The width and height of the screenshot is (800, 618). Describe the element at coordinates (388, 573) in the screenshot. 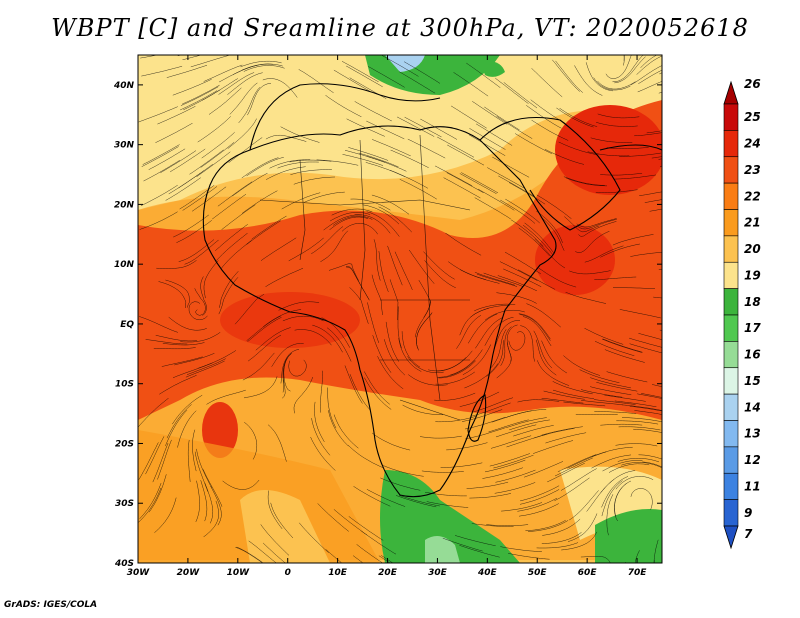

I see `lon-tick-label: 20E` at that location.